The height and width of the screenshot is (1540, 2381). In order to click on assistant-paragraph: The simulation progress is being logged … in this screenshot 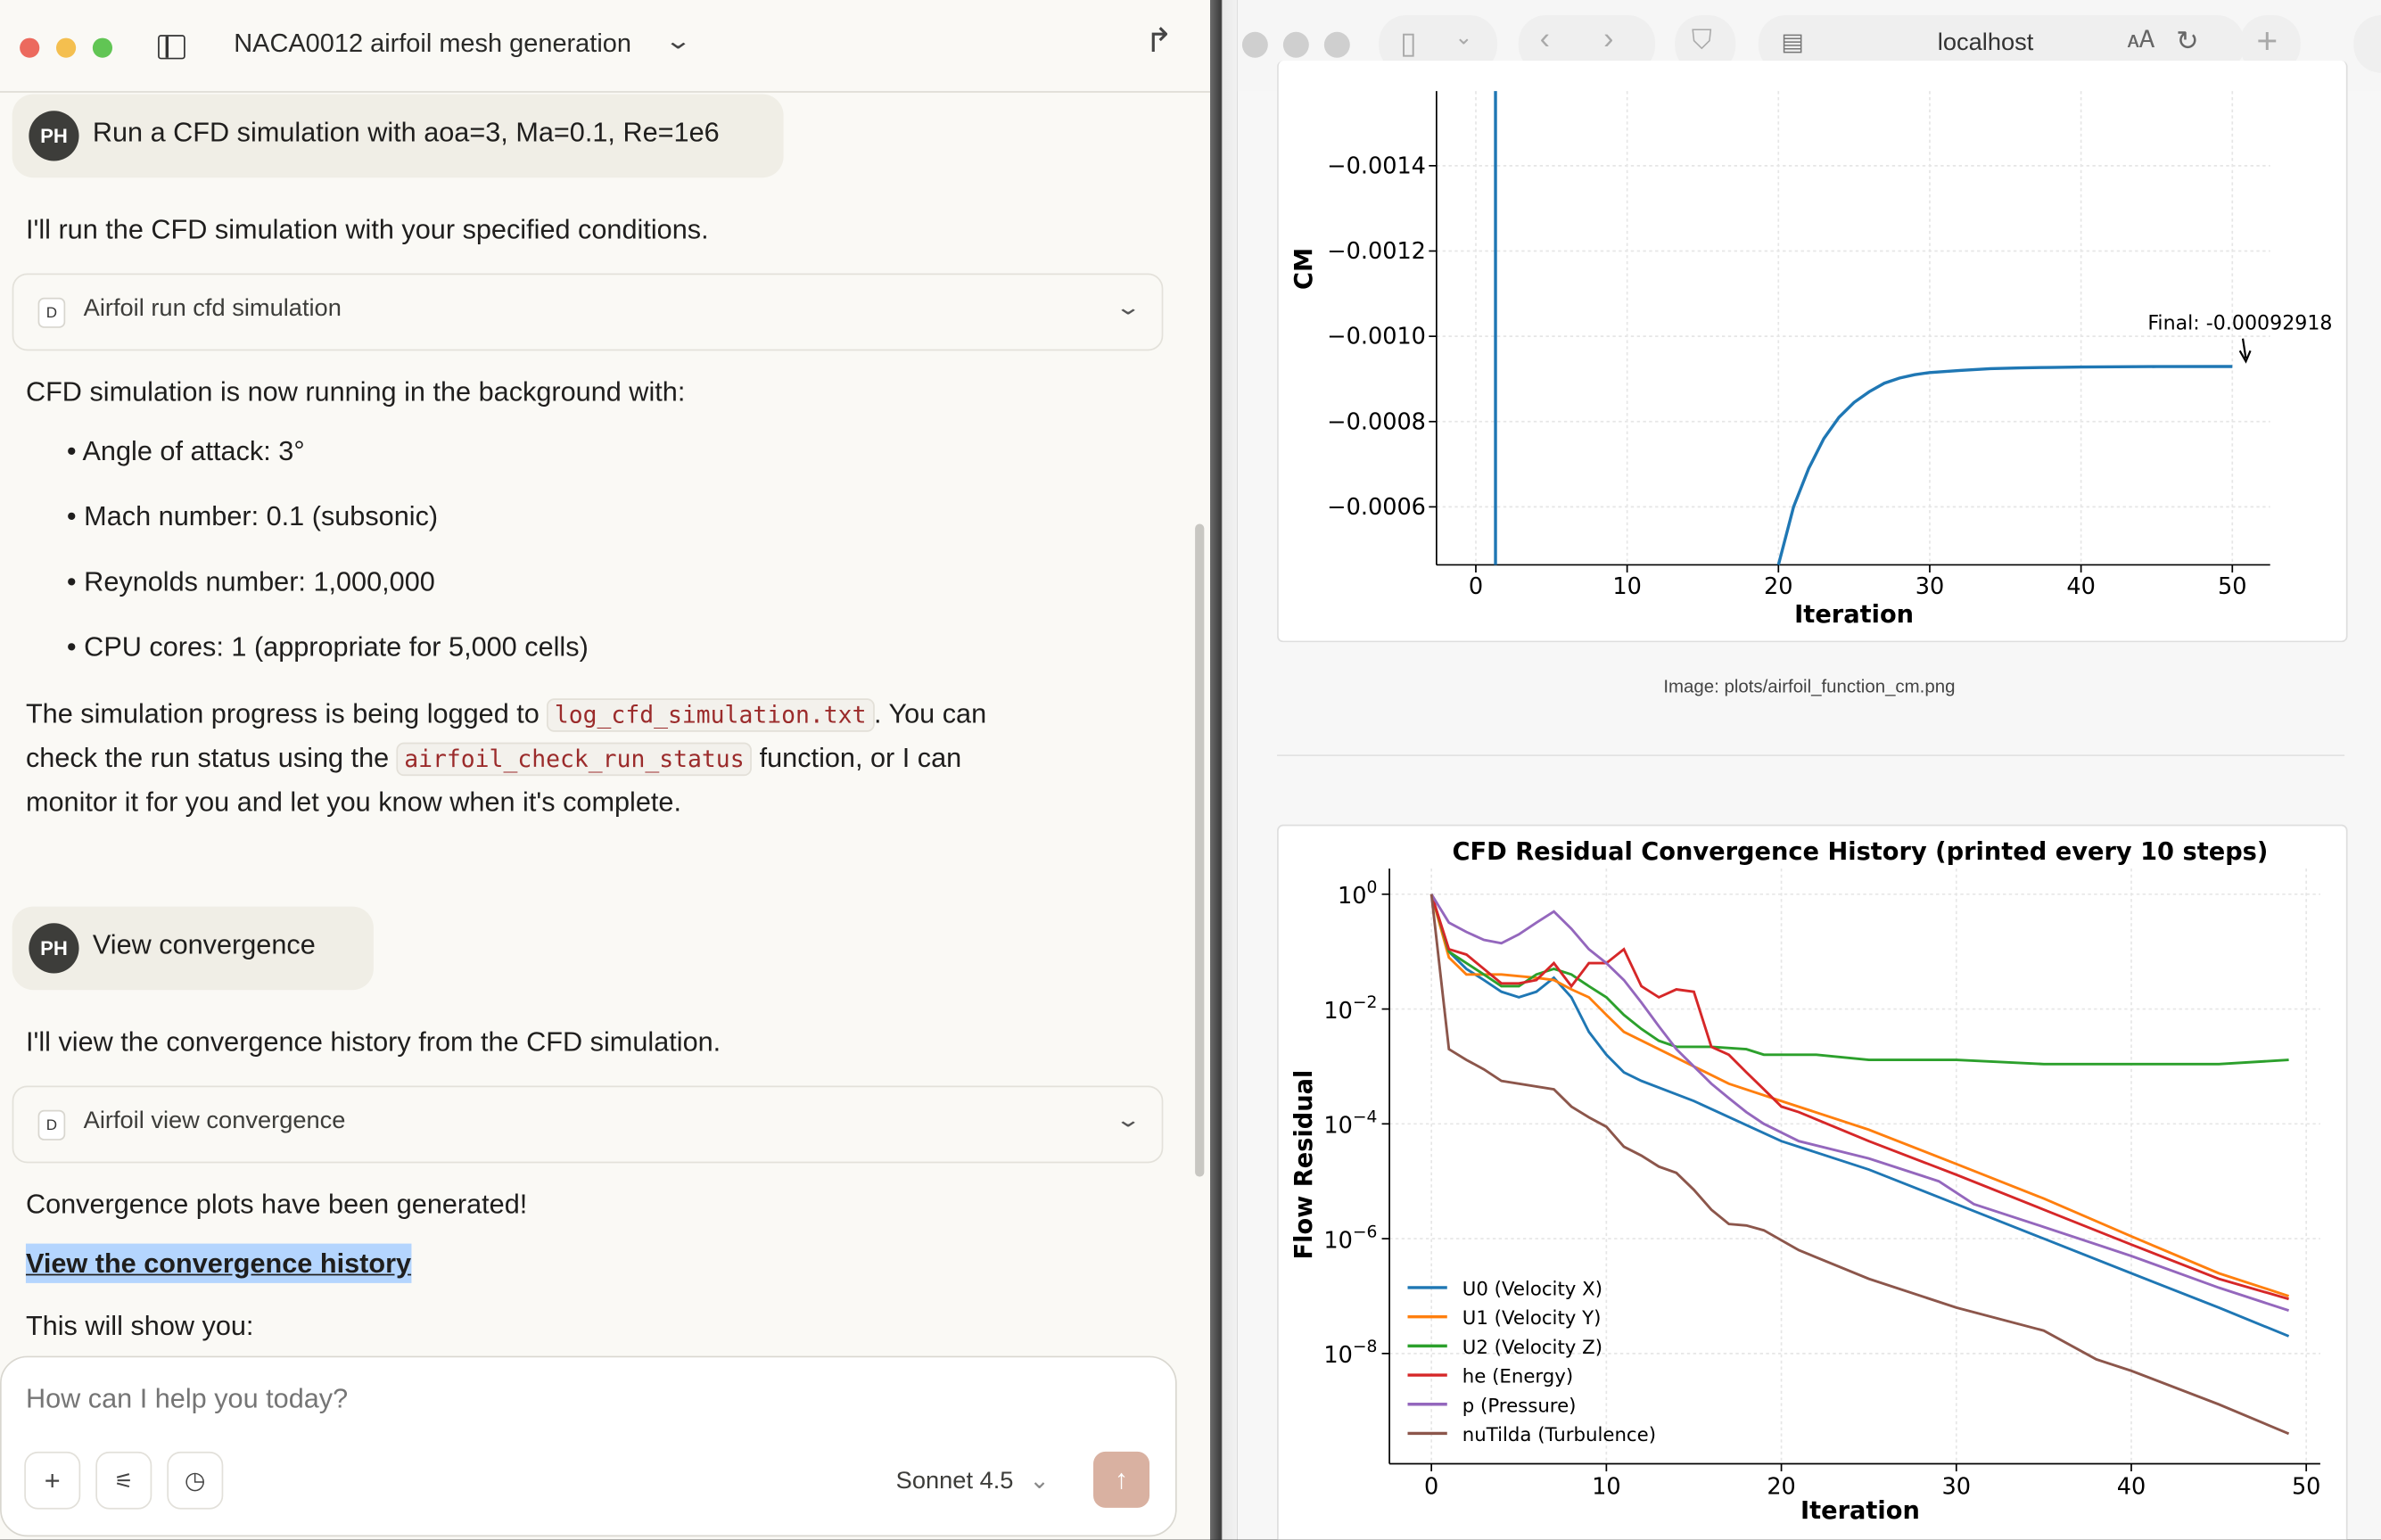, I will do `click(506, 757)`.